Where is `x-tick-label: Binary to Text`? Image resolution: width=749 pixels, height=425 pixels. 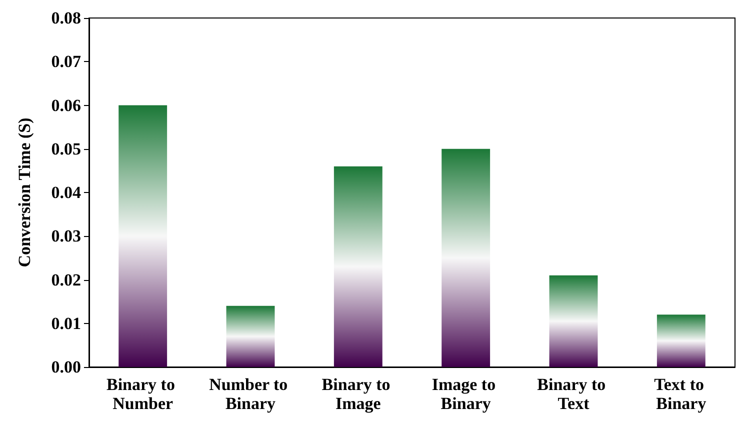
x-tick-label: Binary to Text is located at coordinates (573, 394).